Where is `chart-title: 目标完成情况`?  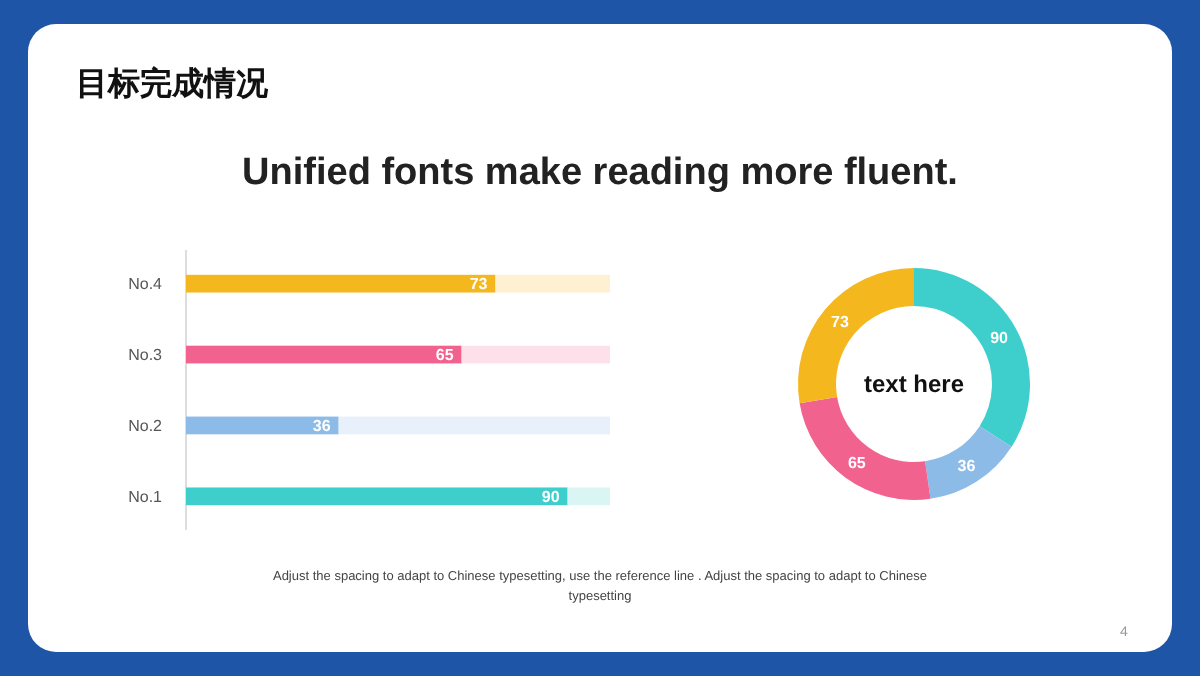
chart-title: 目标完成情况 is located at coordinates (173, 83).